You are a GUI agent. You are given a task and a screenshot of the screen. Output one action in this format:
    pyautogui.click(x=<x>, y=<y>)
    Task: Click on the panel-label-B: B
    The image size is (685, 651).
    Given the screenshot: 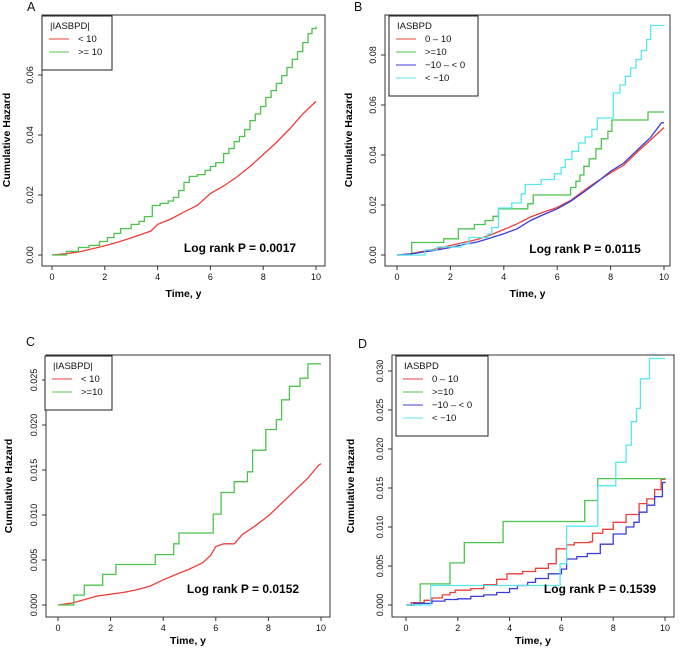 What is the action you would take?
    pyautogui.click(x=358, y=7)
    